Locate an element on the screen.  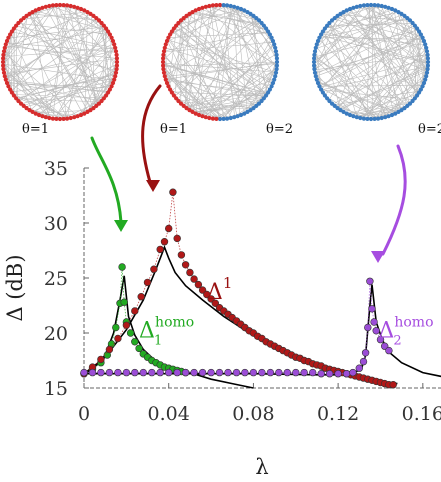
x-tick-label: 0.12 is located at coordinates (338, 414).